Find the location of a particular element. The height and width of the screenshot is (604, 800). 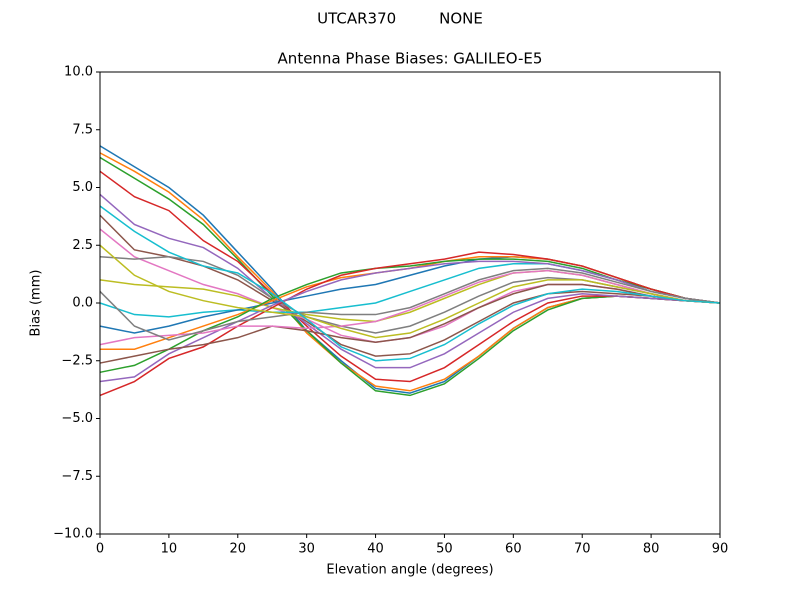

y-tick-label: 2.5 is located at coordinates (82, 245).